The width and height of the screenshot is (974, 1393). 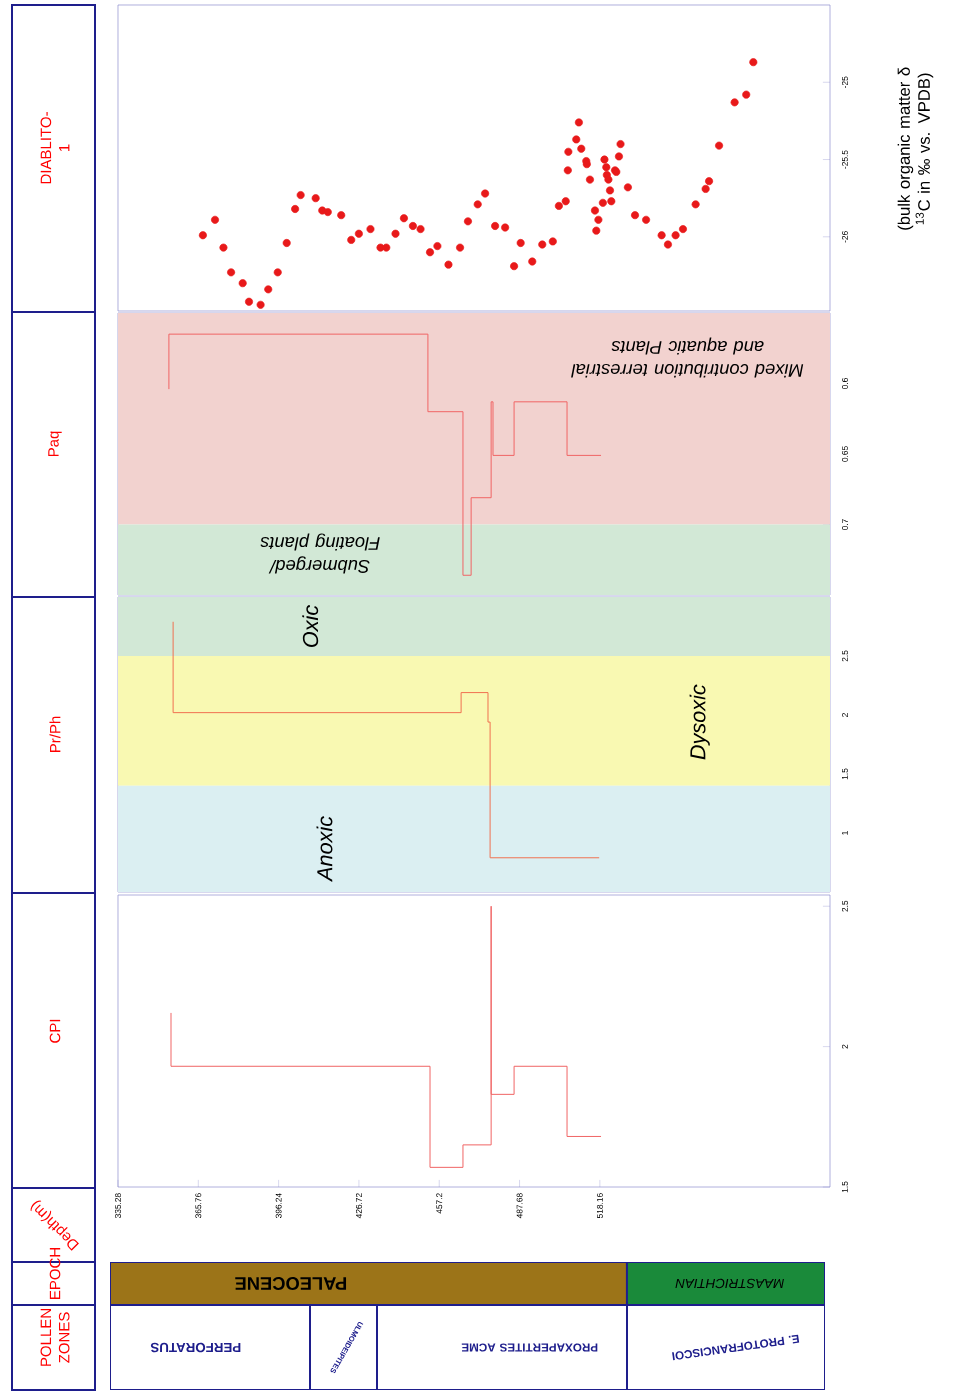 I want to click on band-label: Dysoxic, so click(x=699, y=722).